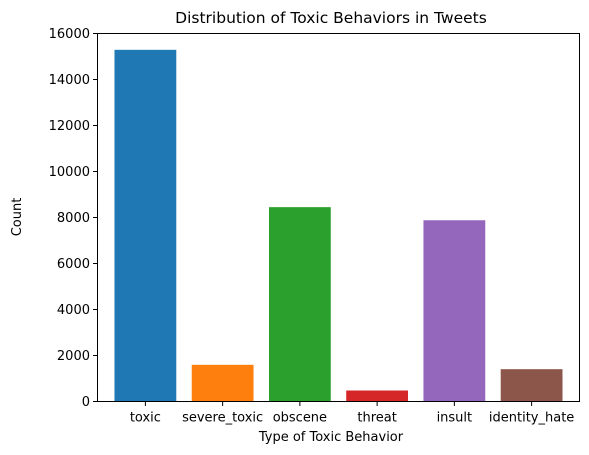 Image resolution: width=589 pixels, height=455 pixels. I want to click on y-axis: 0 2000 4000 6000 8000 10000 12000 14000 16000, so click(73, 218).